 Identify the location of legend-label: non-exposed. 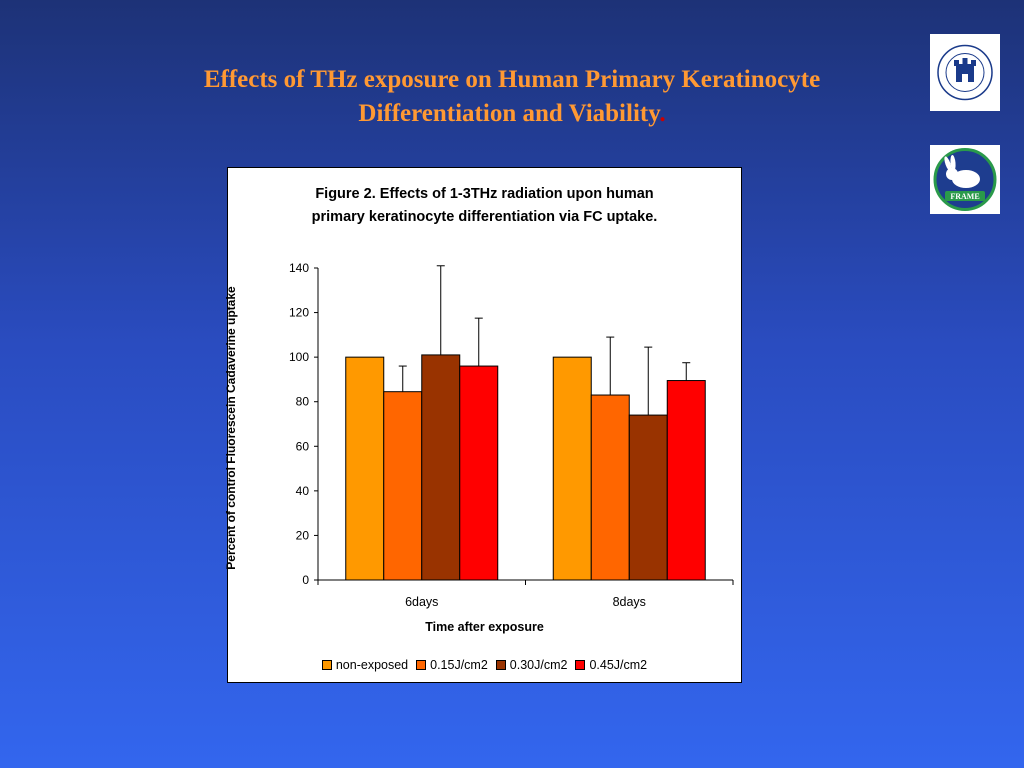
(372, 665).